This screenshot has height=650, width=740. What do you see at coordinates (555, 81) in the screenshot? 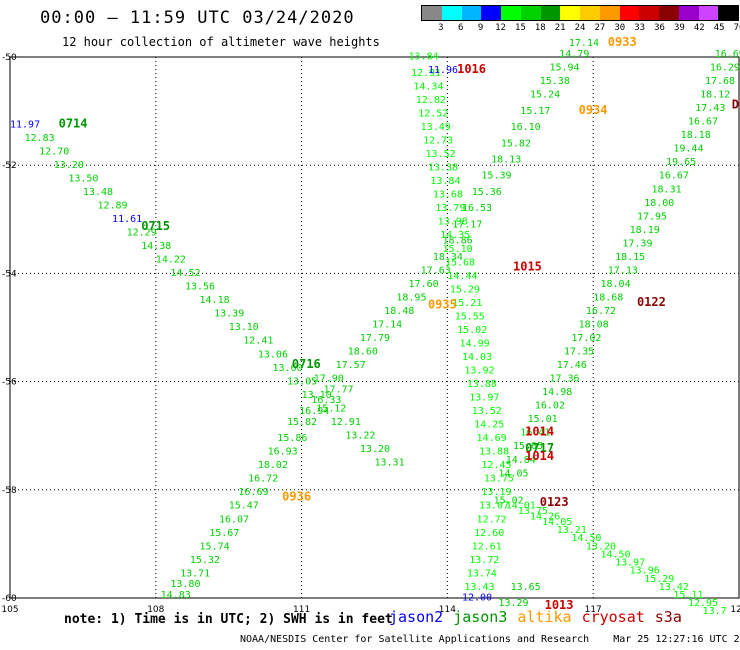
I see `data-point: 15.38` at bounding box center [555, 81].